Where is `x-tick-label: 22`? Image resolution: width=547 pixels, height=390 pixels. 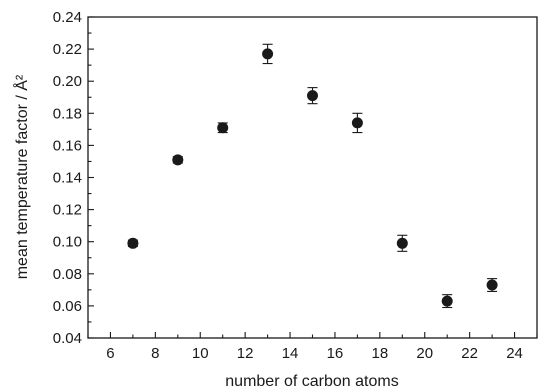
x-tick-label: 22 is located at coordinates (469, 353).